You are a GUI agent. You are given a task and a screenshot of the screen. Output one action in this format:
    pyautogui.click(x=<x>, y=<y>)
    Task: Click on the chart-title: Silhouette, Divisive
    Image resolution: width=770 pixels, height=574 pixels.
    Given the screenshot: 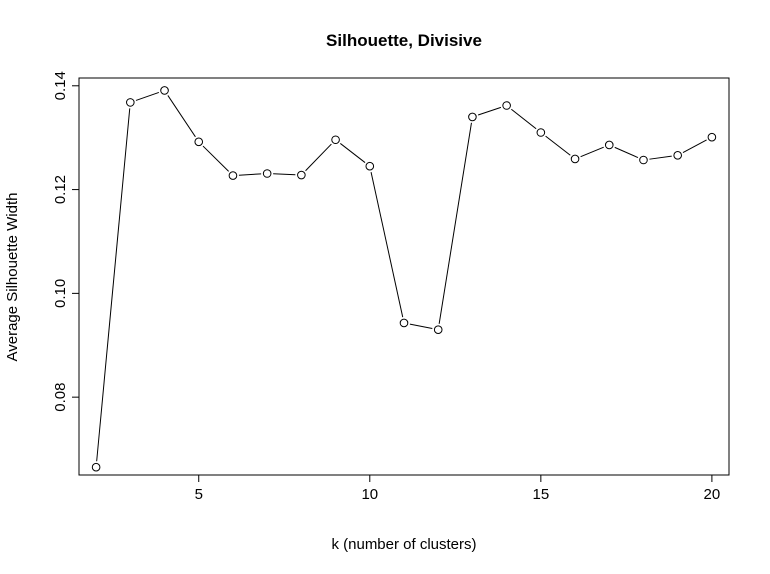 What is the action you would take?
    pyautogui.click(x=404, y=40)
    